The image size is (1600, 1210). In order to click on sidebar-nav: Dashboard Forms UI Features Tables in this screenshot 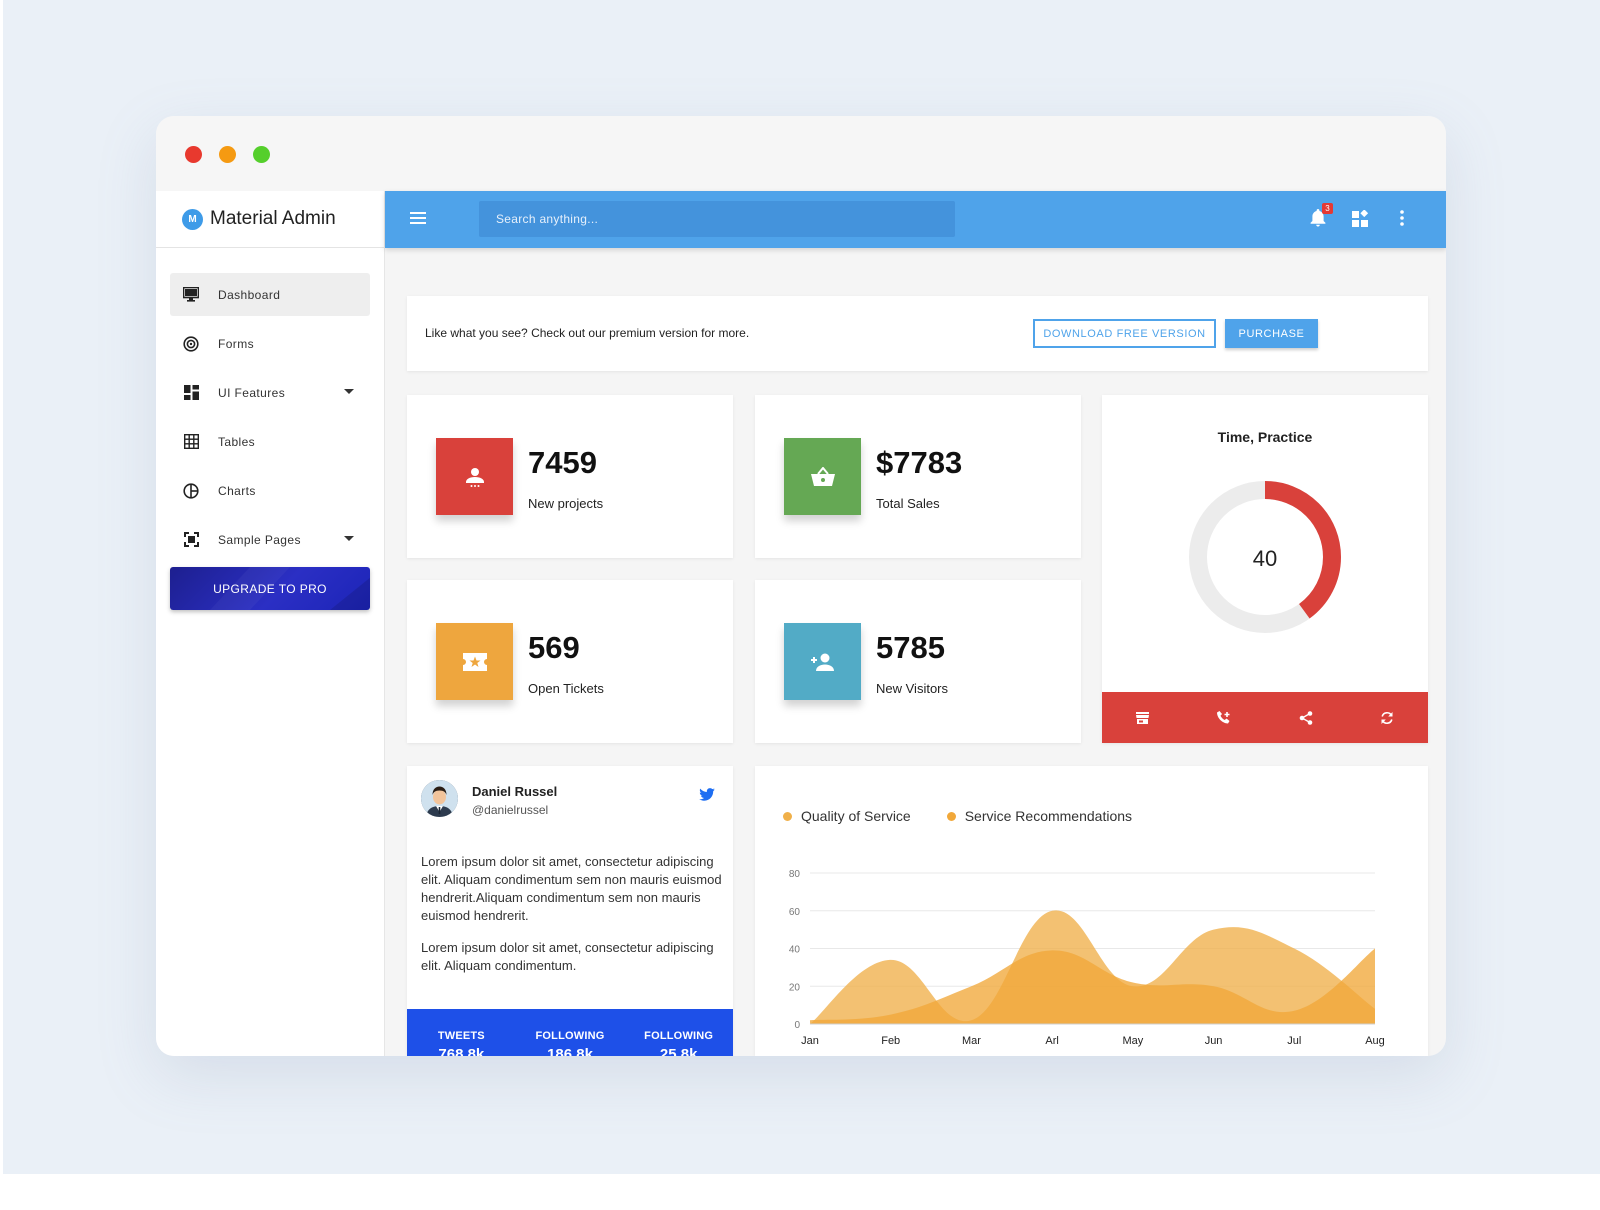, I will do `click(270, 429)`.